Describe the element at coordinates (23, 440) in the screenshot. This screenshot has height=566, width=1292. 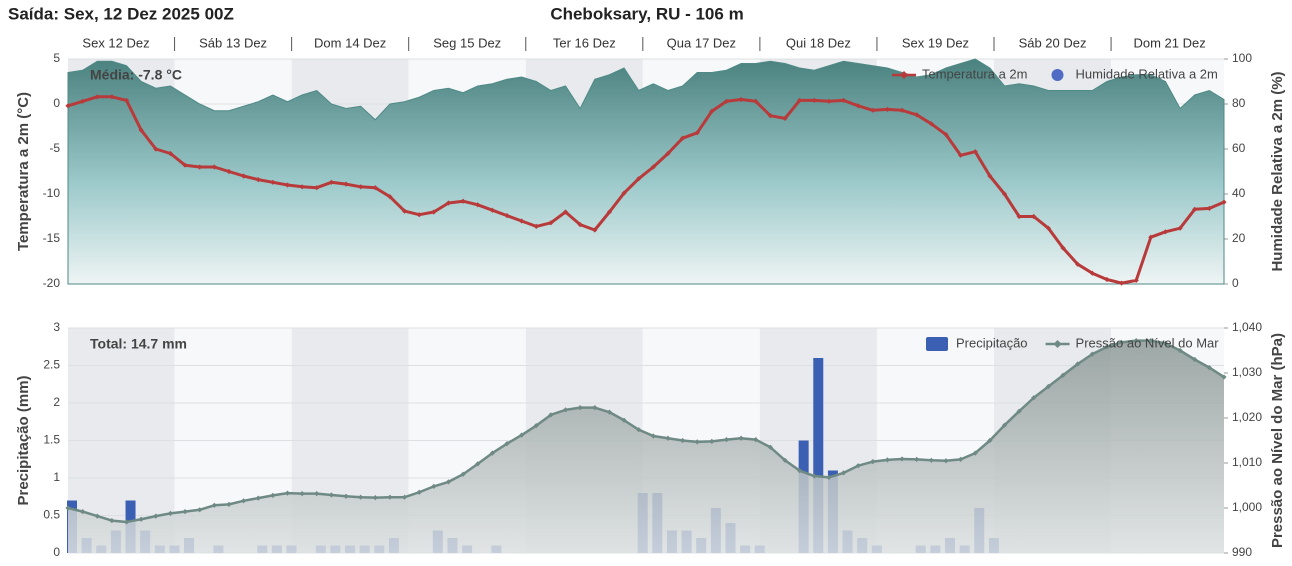
I see `y-axis-title: Precipitação (mm)` at that location.